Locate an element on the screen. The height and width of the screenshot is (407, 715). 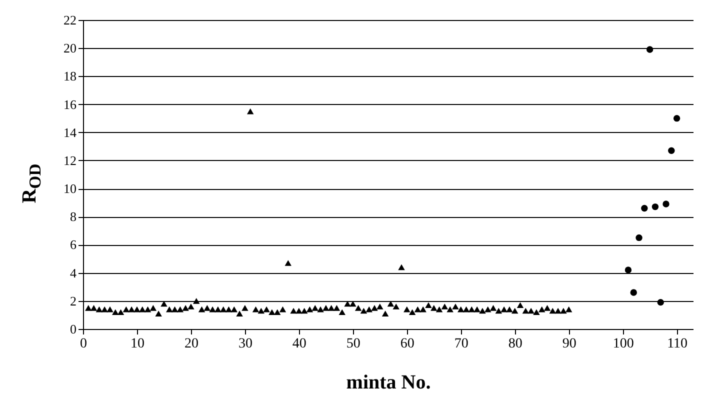
x-tick-label: 20 is located at coordinates (191, 344).